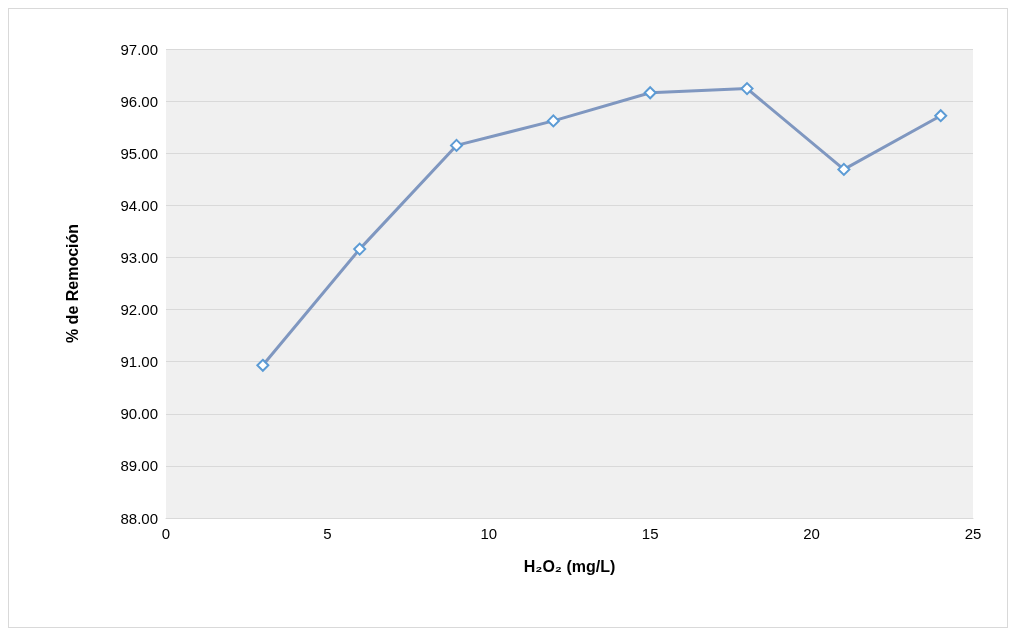 This screenshot has width=1018, height=638. I want to click on y-axis-title: % de Remoción, so click(72, 283).